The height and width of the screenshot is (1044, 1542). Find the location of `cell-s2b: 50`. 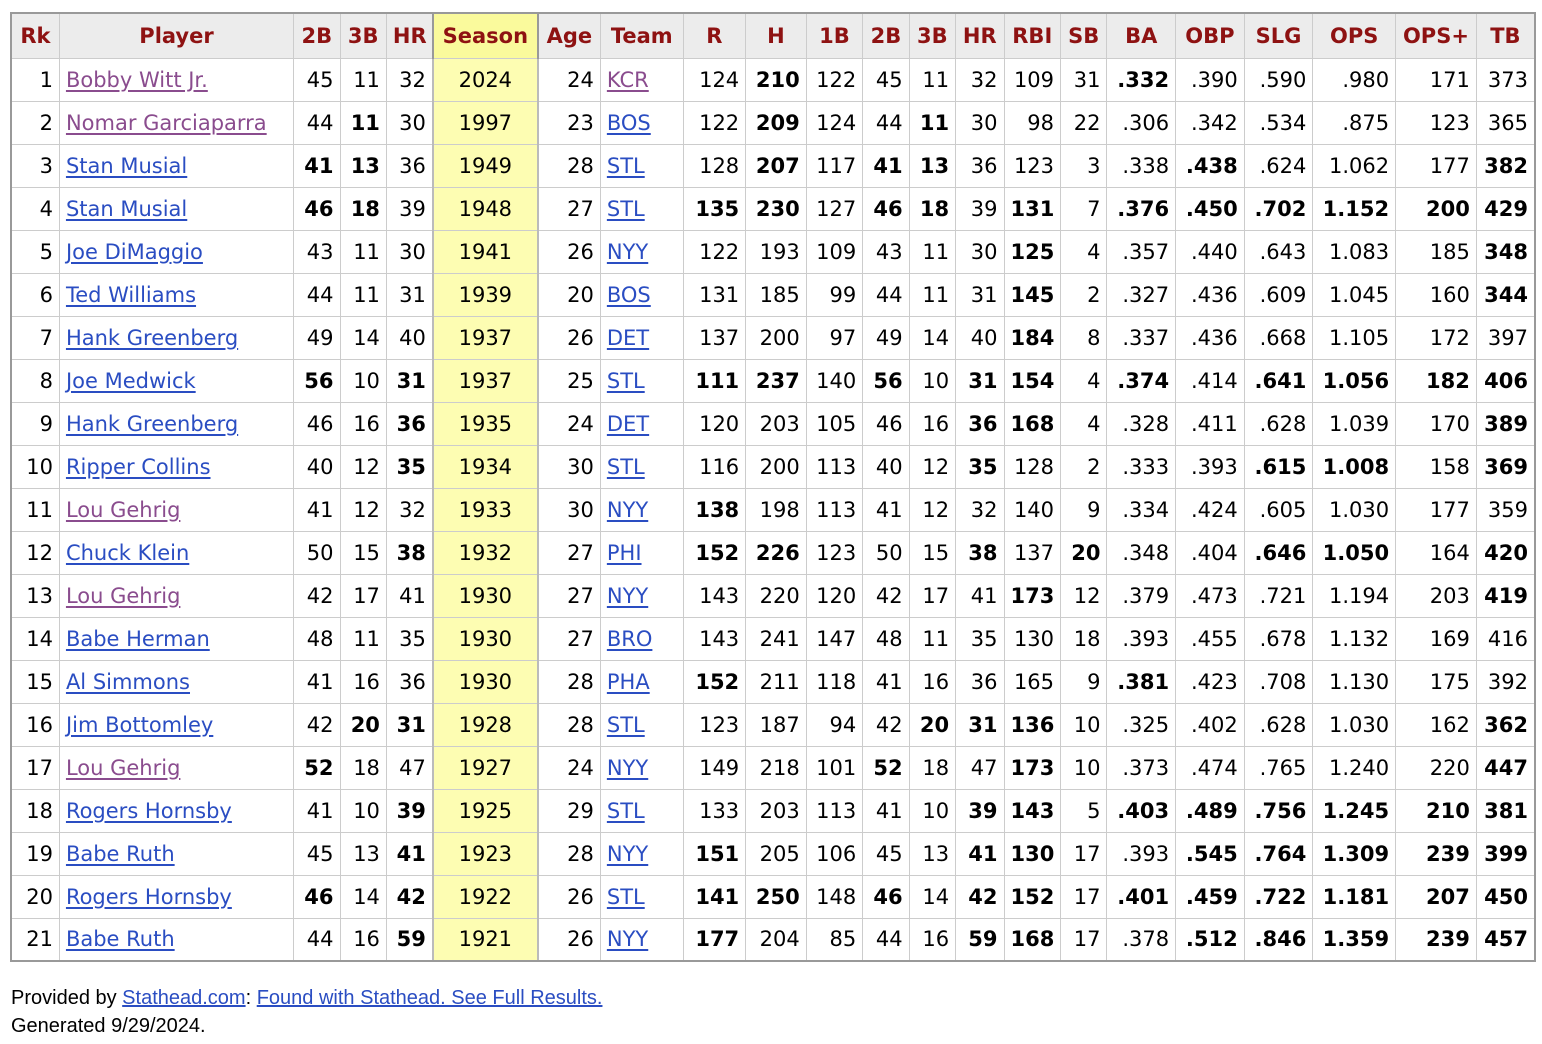

cell-s2b: 50 is located at coordinates (886, 552).